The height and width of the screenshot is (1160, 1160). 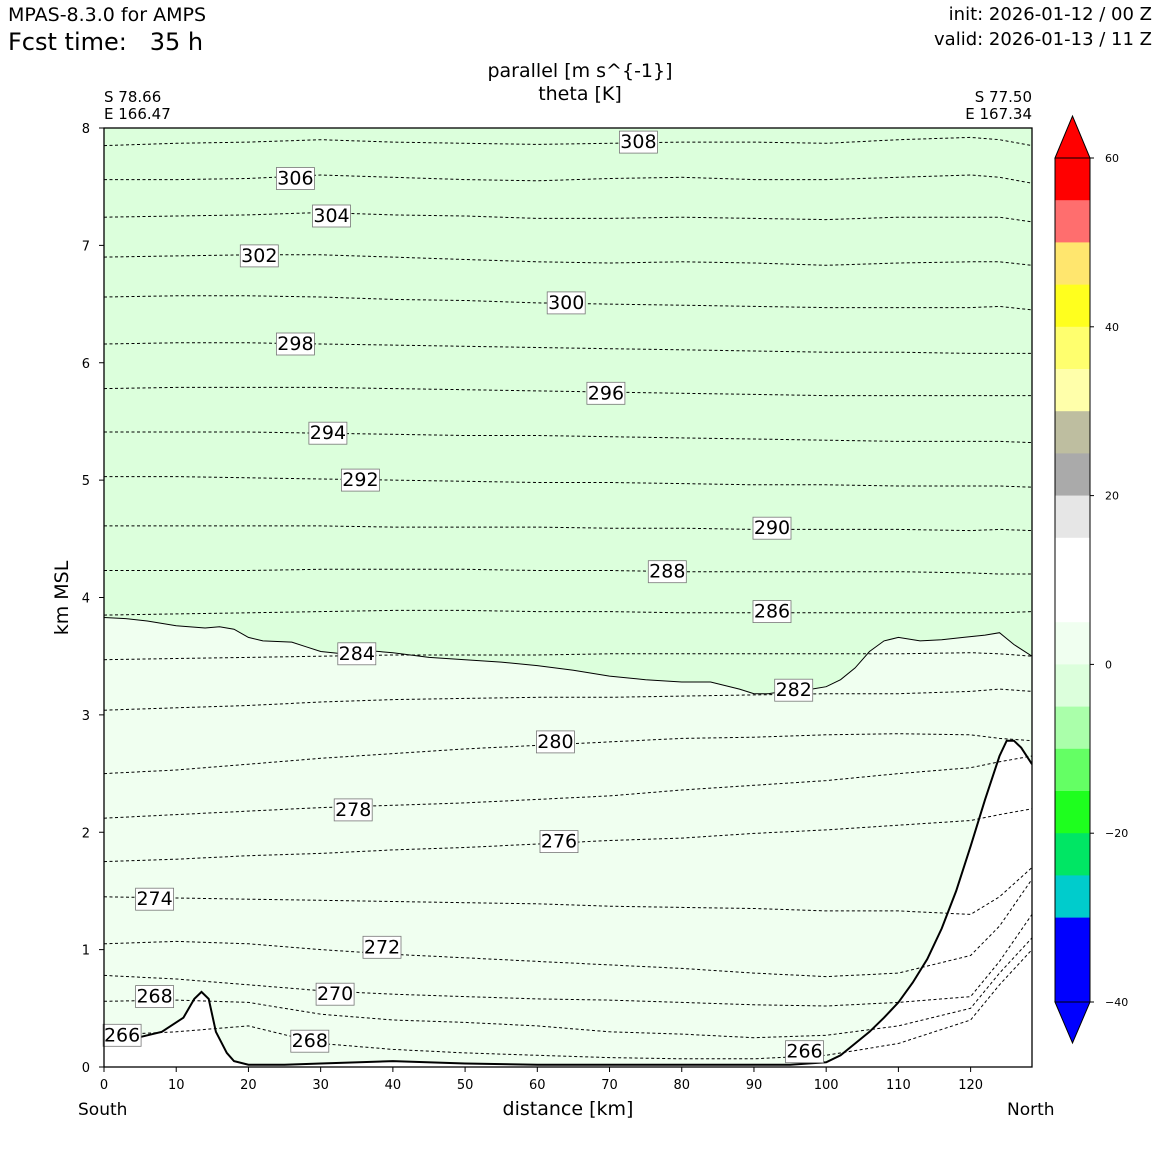 I want to click on contour-label: 296, so click(x=606, y=393).